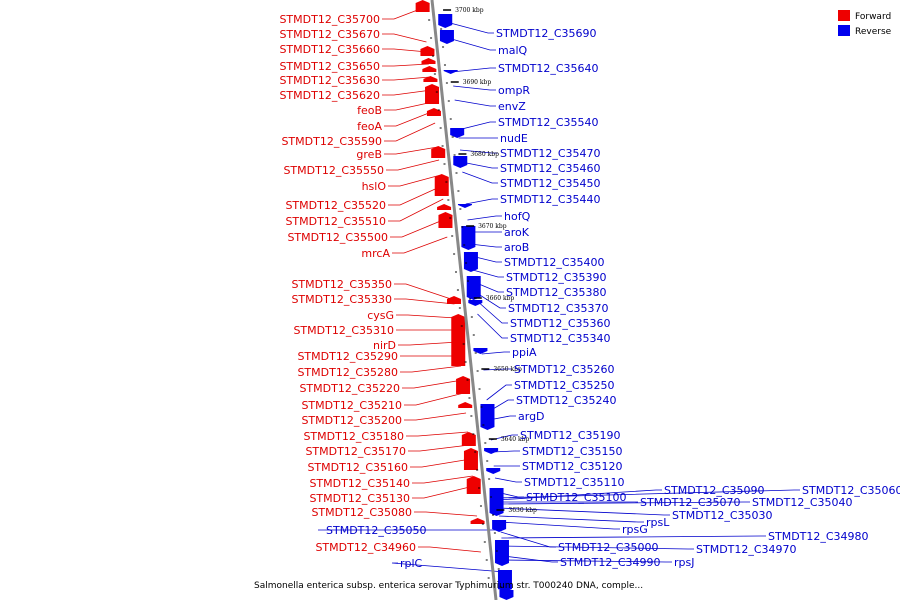 The width and height of the screenshot is (900, 600). Describe the element at coordinates (376, 530) in the screenshot. I see `reverse-gene-label: STMDT12_C35050` at that location.